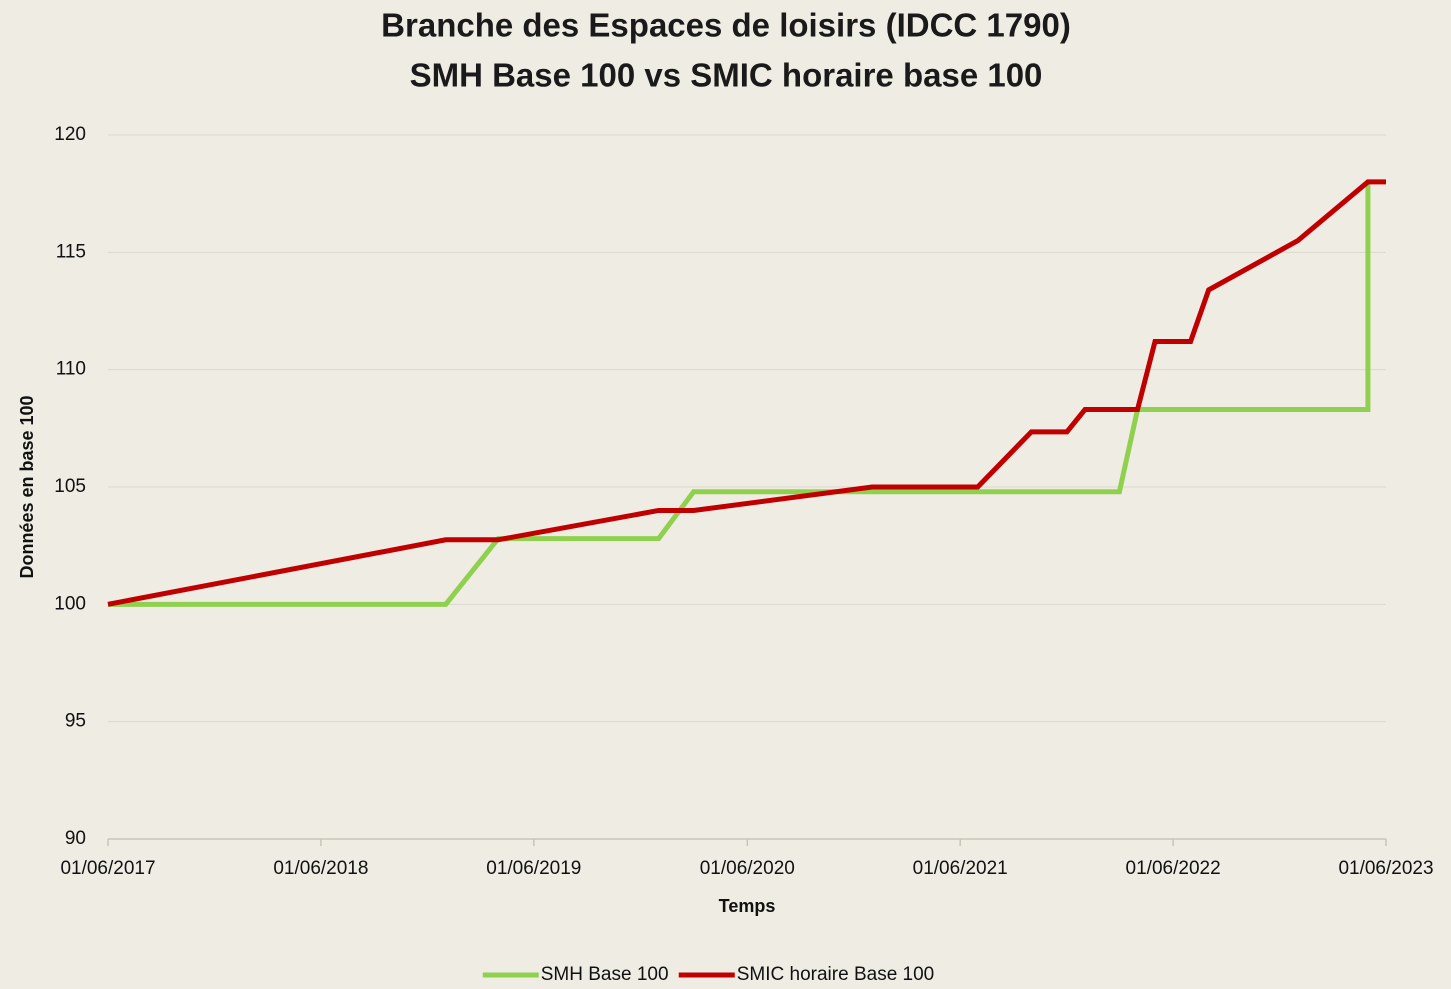  I want to click on x-tick-label: 01/06/2018, so click(320, 868).